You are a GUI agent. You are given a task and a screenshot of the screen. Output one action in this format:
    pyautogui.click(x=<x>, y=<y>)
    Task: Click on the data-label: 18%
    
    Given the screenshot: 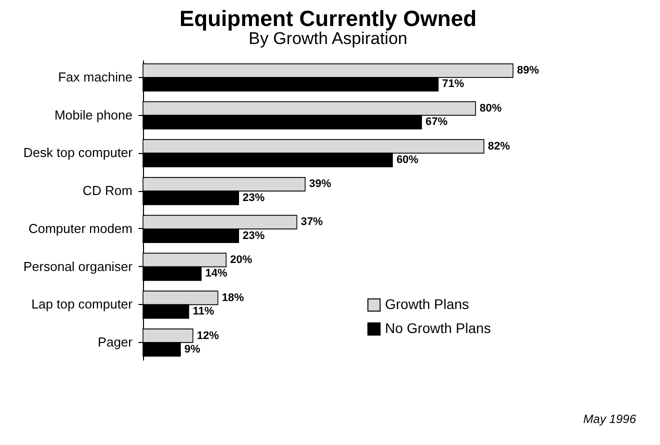 What is the action you would take?
    pyautogui.click(x=233, y=298)
    